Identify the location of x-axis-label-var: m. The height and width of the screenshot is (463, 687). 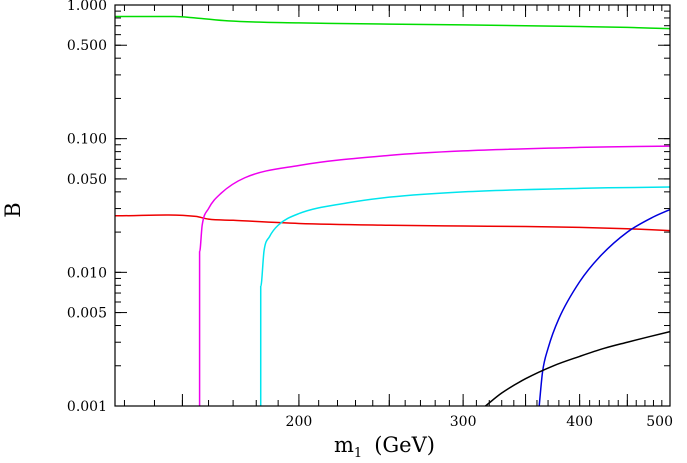
(344, 445).